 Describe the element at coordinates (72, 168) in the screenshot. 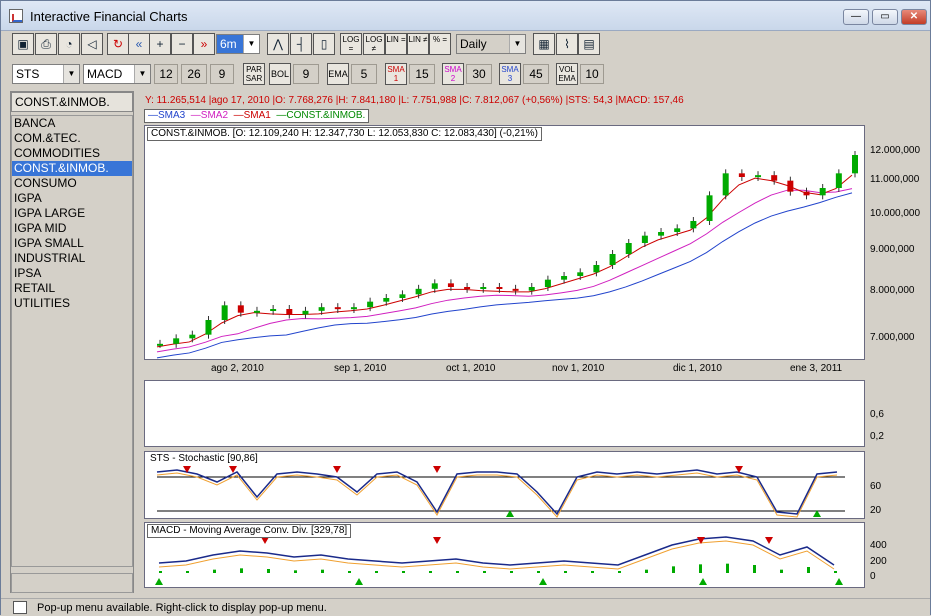

I see `list-item: CONST.&INMOB.` at that location.